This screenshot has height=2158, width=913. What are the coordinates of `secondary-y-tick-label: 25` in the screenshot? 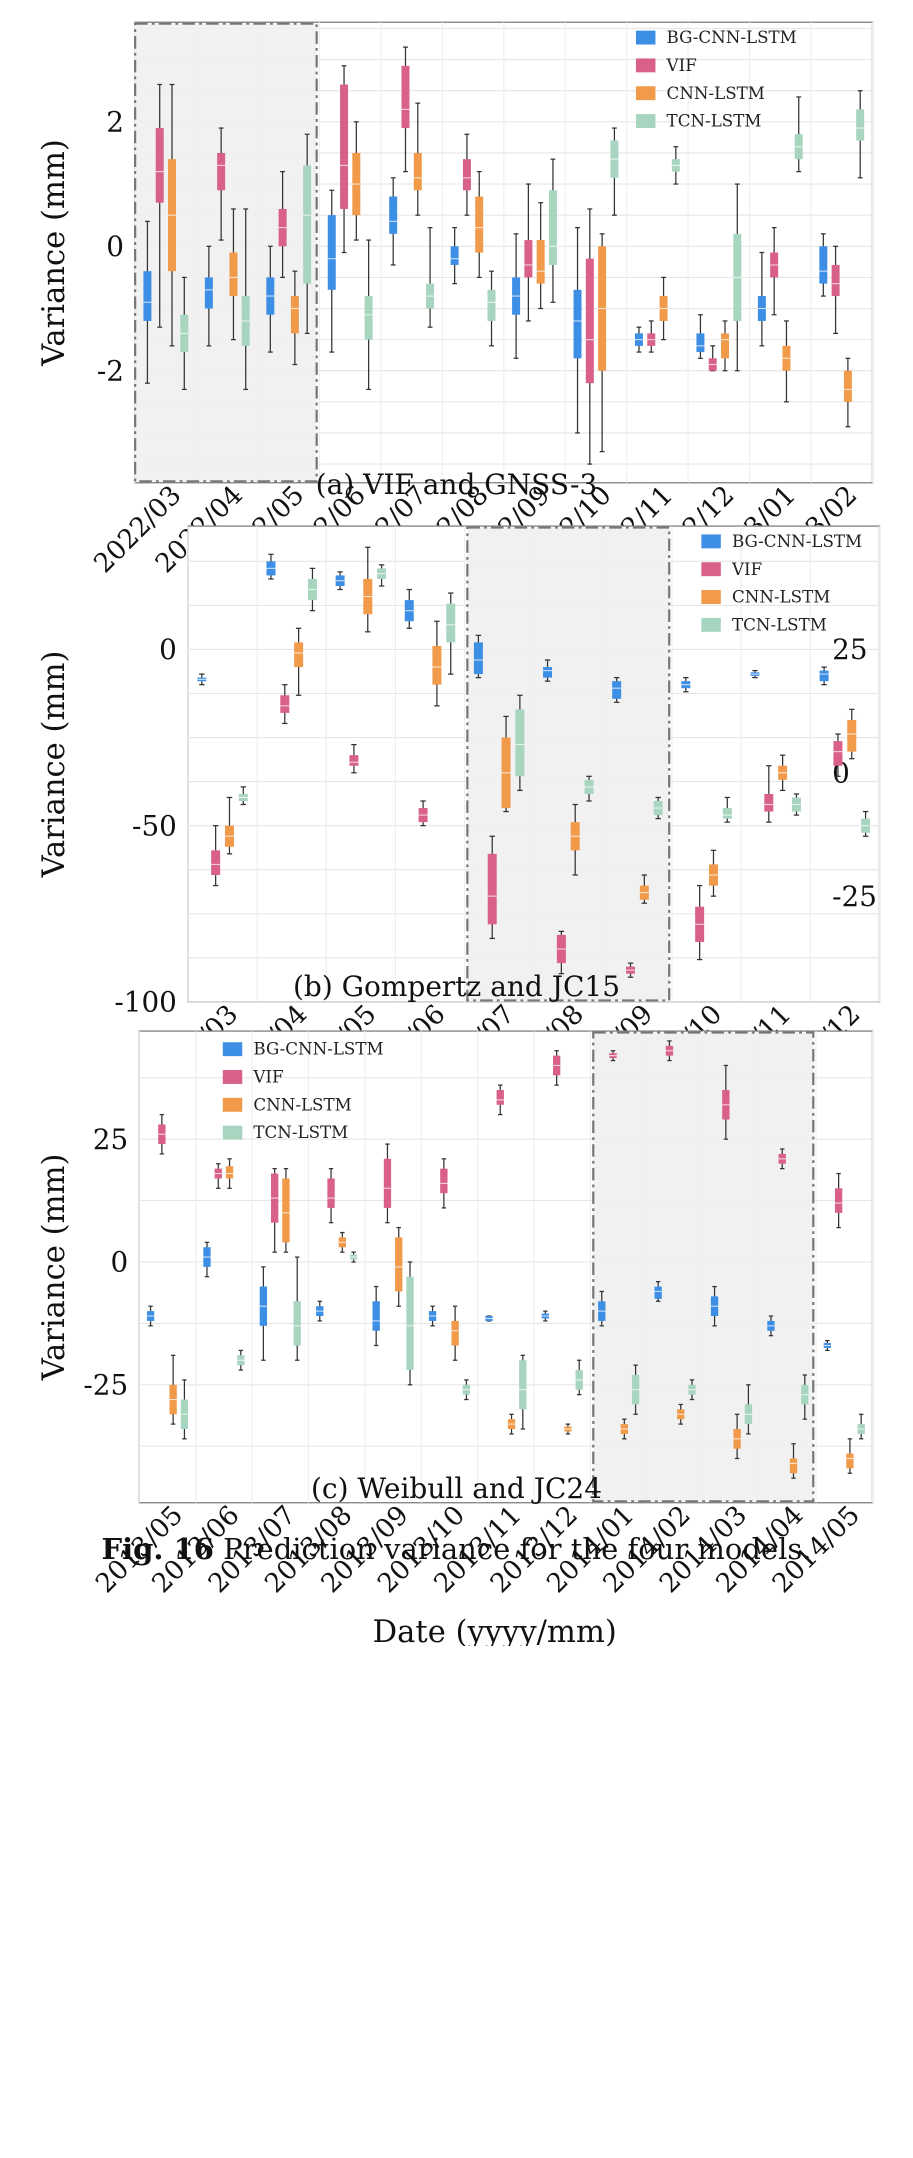 It's located at (849, 649).